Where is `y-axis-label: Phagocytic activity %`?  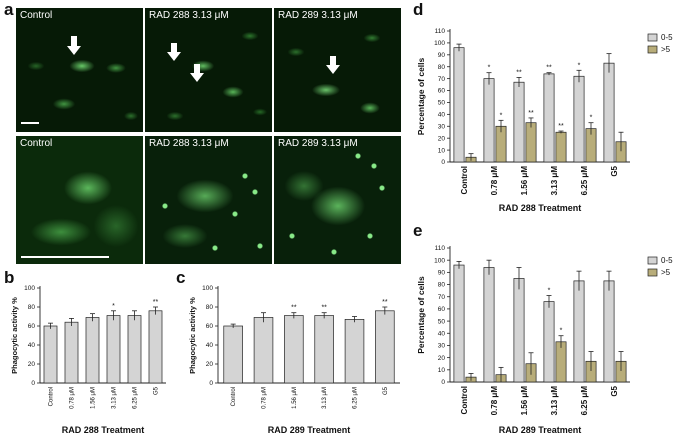
y-axis-label: Phagocytic activity % is located at coordinates (192, 335).